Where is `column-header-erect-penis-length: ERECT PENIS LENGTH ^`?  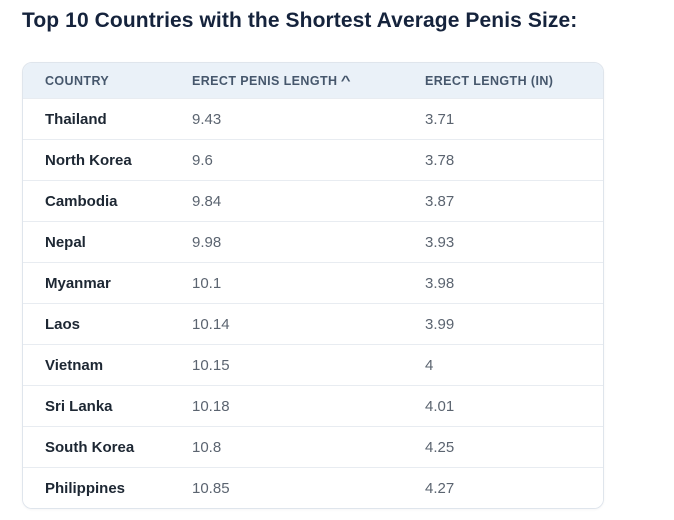 column-header-erect-penis-length: ERECT PENIS LENGTH ^ is located at coordinates (308, 81).